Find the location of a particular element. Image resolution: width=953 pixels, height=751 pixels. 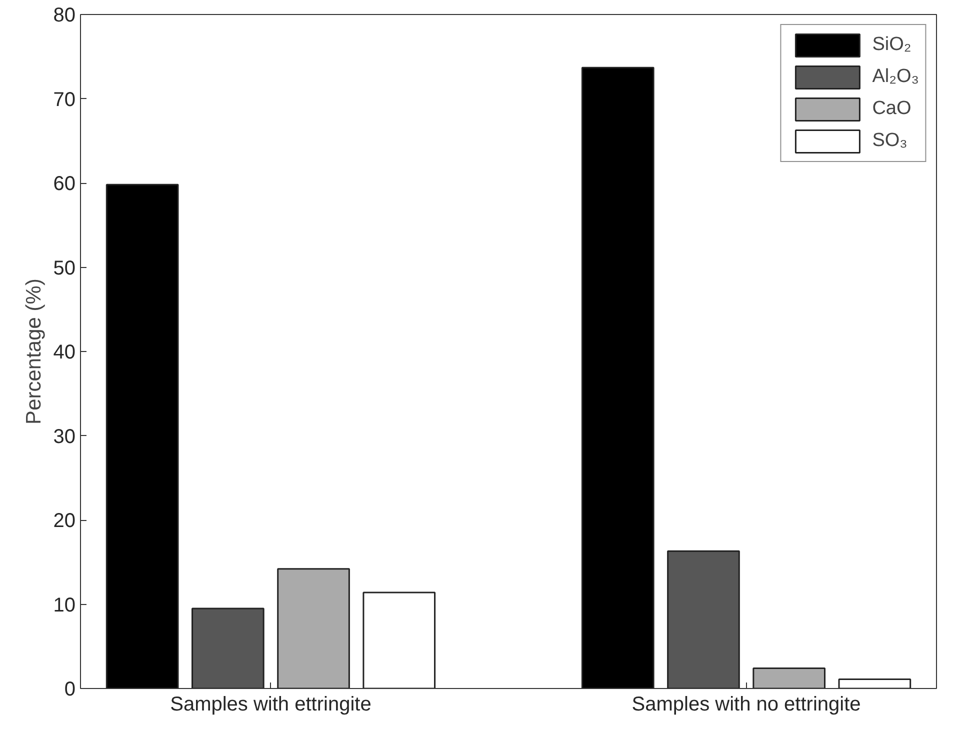

y-tick-label: 60 is located at coordinates (64, 184).